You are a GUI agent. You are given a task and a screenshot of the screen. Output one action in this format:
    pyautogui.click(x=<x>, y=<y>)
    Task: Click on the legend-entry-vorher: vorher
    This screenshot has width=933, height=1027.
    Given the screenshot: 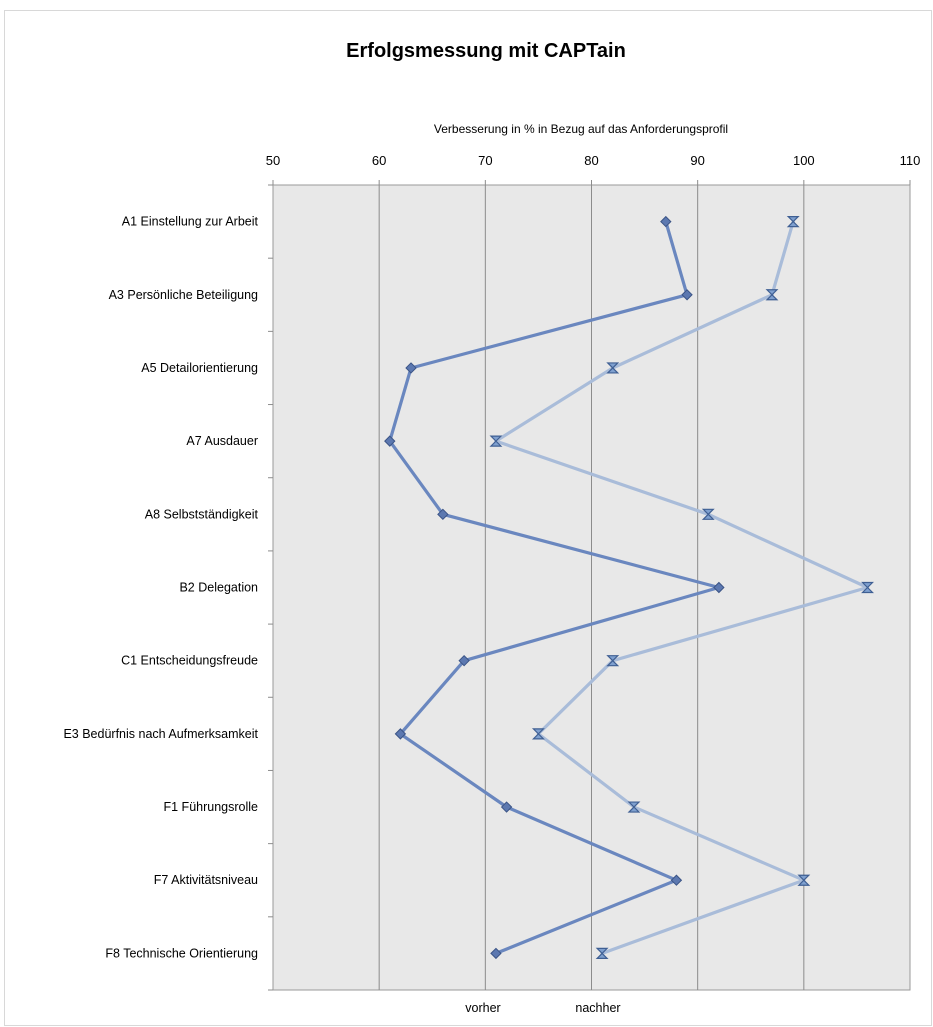 What is the action you would take?
    pyautogui.click(x=482, y=1008)
    